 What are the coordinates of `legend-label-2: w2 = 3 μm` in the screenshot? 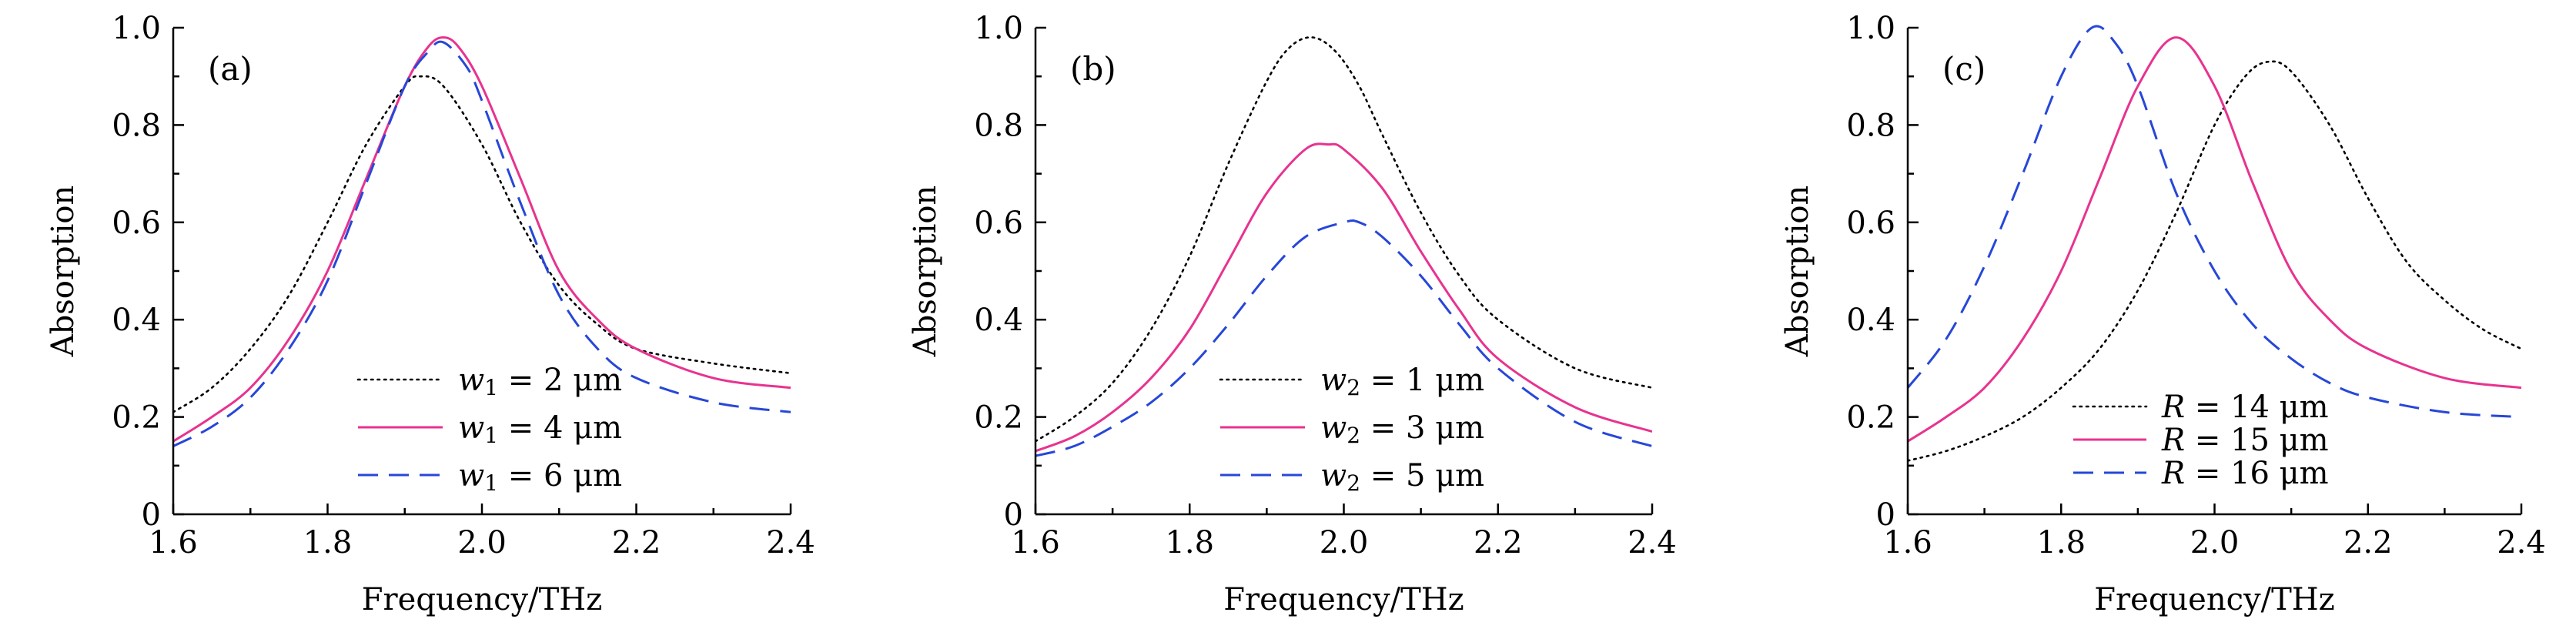 It's located at (1402, 429).